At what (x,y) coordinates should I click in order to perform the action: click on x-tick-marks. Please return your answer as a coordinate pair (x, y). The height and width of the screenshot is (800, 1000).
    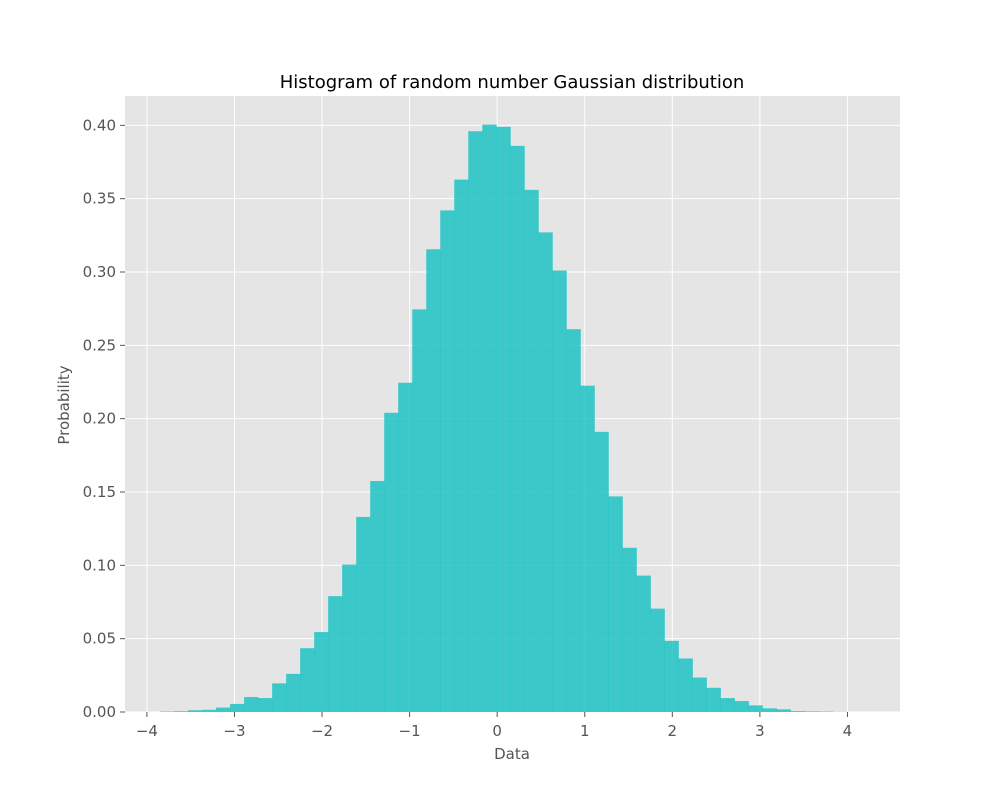
    Looking at the image, I should click on (497, 714).